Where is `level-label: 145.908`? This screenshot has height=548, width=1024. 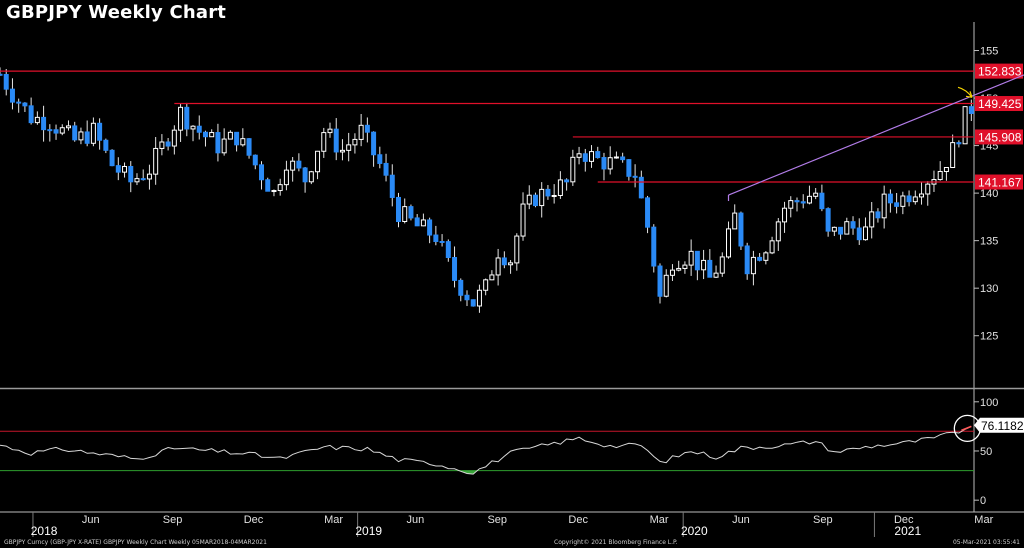
level-label: 145.908 is located at coordinates (1000, 137).